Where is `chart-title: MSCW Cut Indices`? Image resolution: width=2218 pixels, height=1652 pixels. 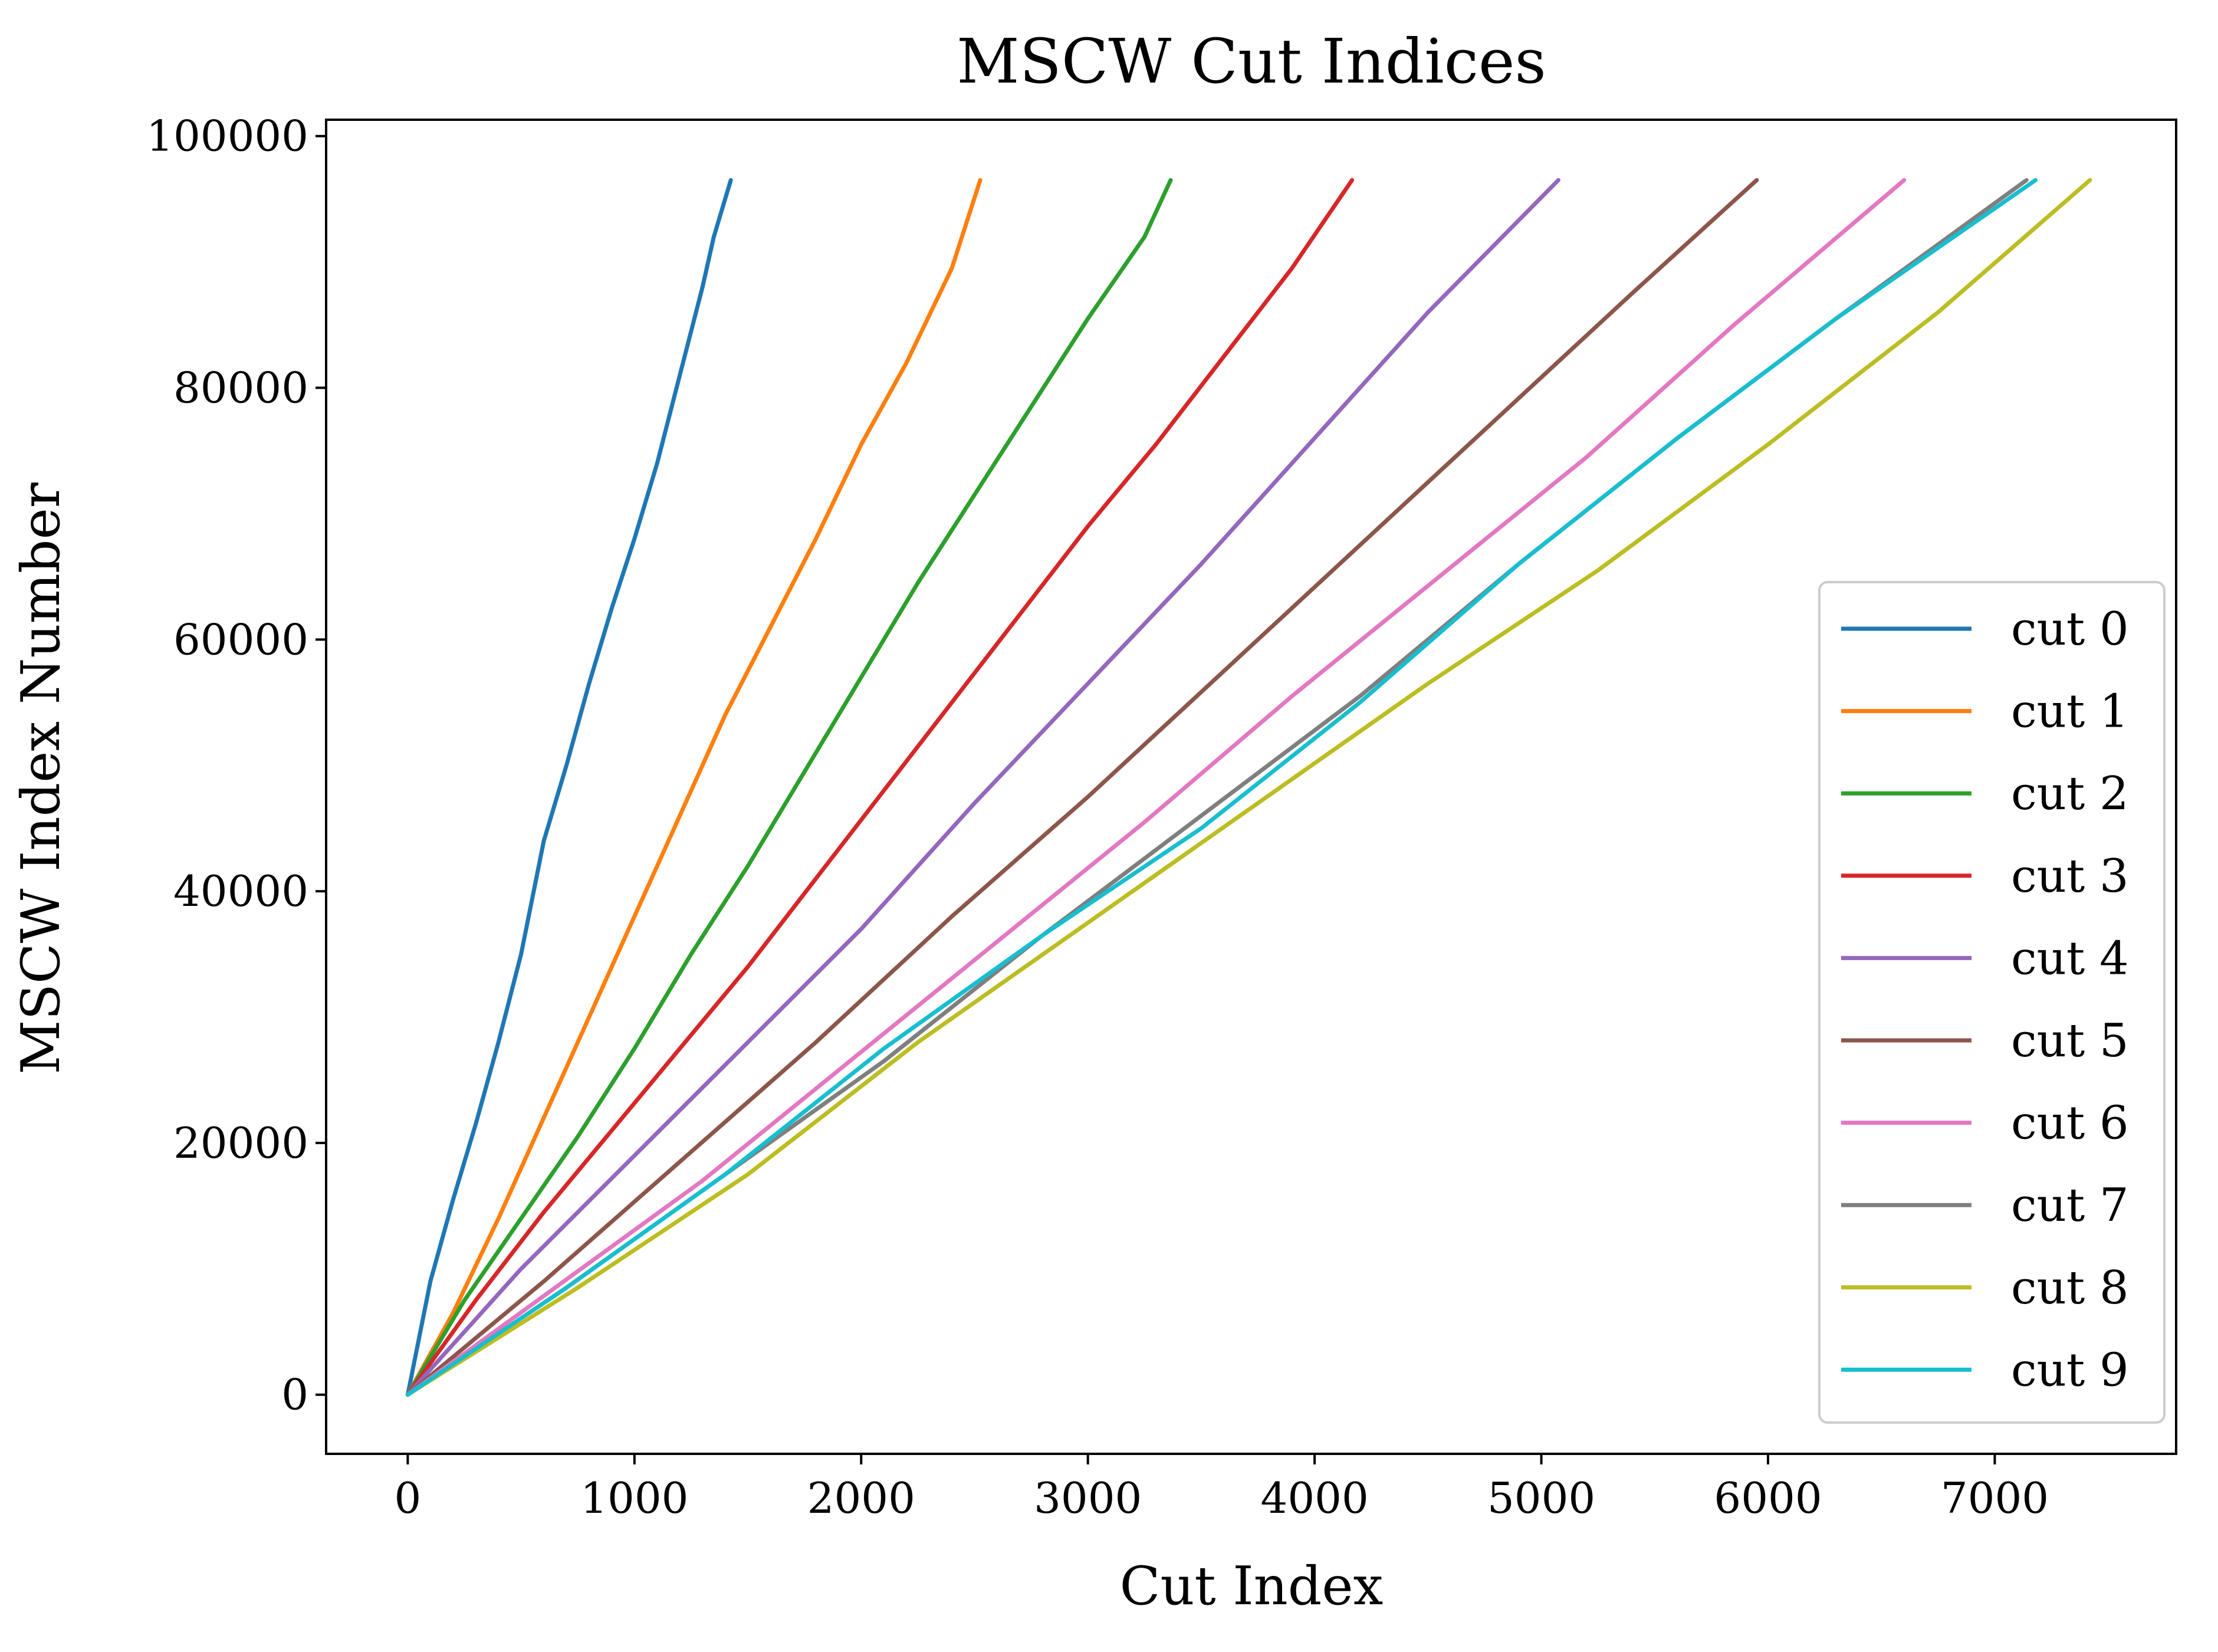 chart-title: MSCW Cut Indices is located at coordinates (1251, 61).